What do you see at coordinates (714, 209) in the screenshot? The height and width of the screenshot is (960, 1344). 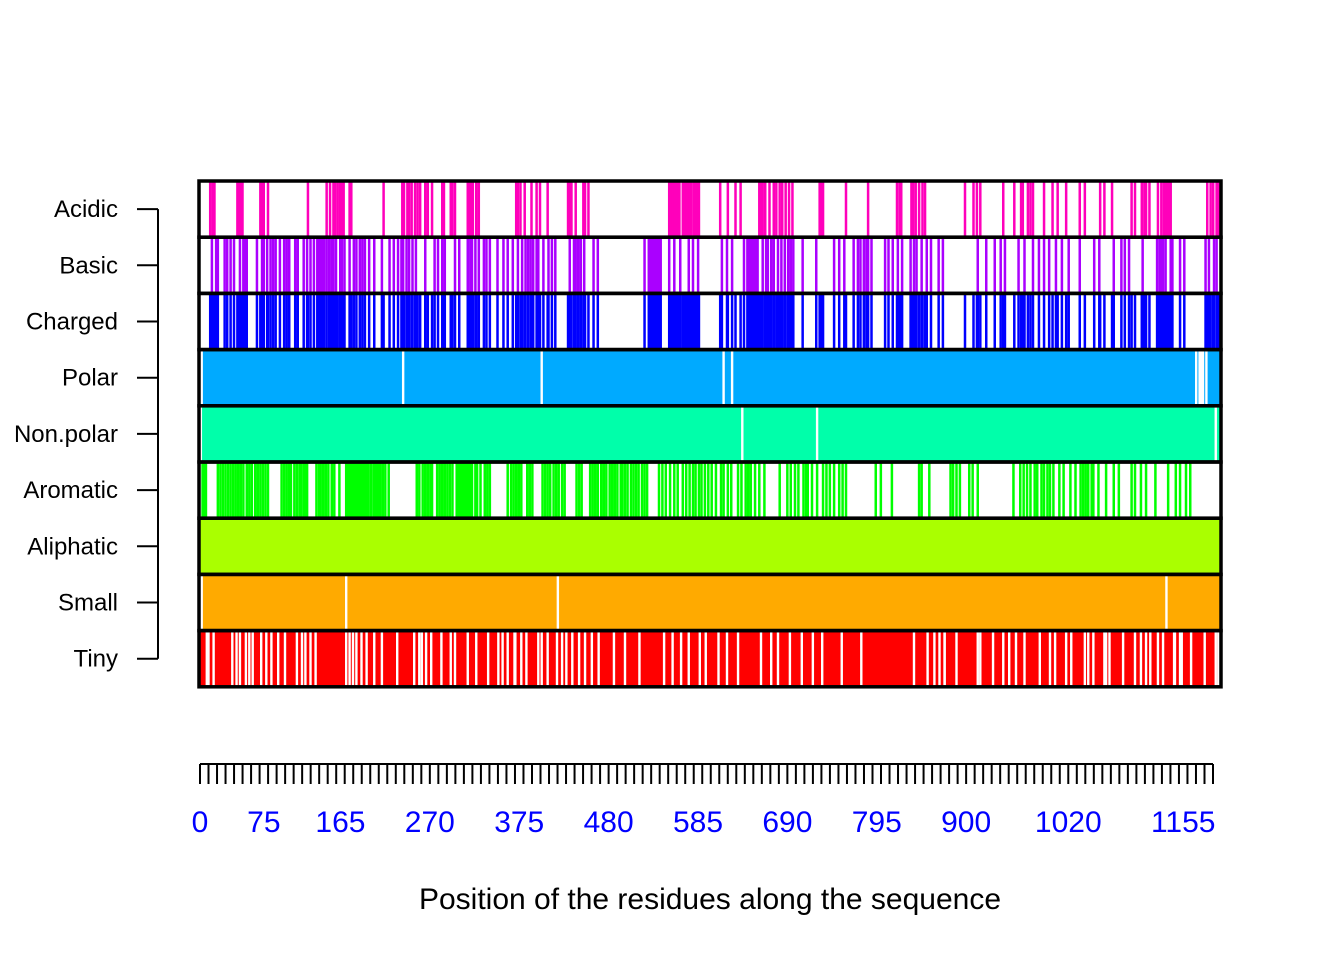 I see `row-acidic` at bounding box center [714, 209].